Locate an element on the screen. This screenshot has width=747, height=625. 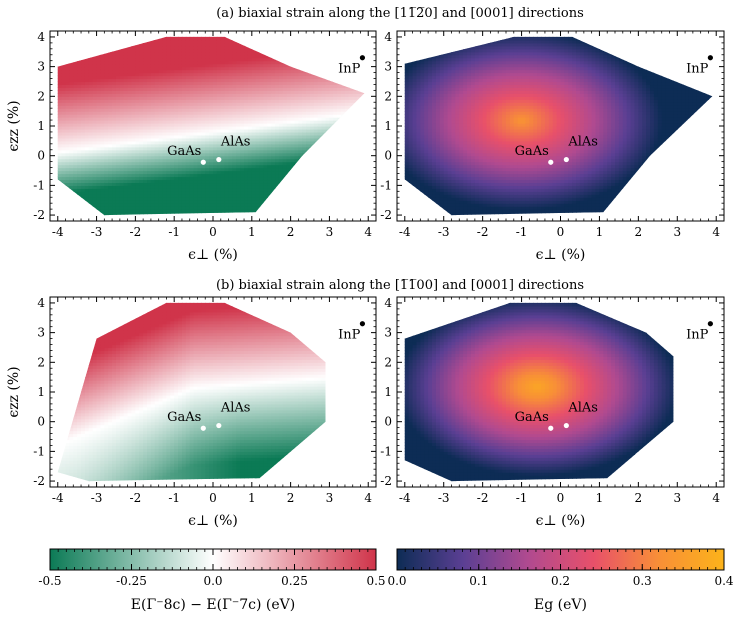
colorbar-tick-label: 0.4 is located at coordinates (723, 581).